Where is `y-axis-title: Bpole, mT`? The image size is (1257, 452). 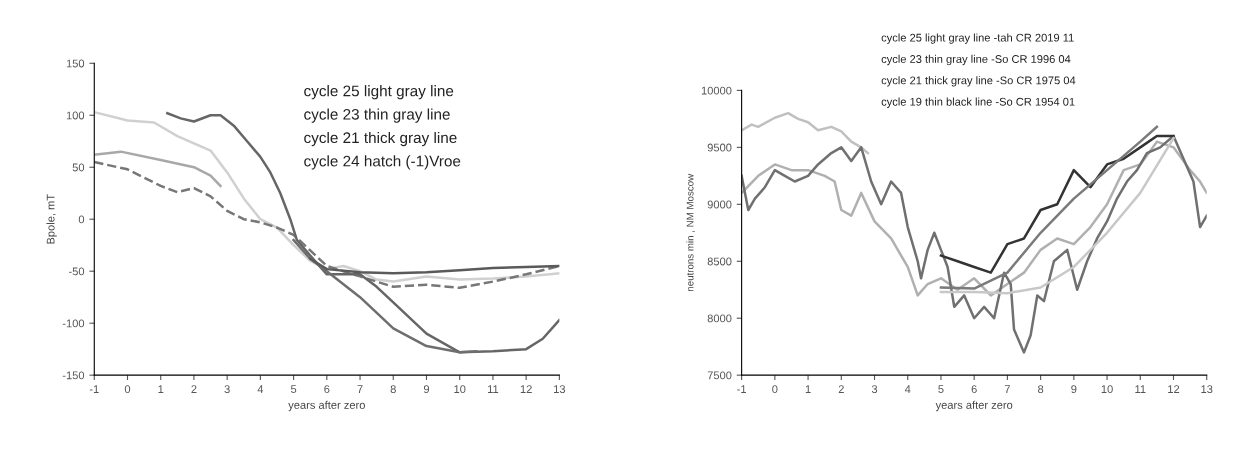
y-axis-title: Bpole, mT is located at coordinates (51, 219).